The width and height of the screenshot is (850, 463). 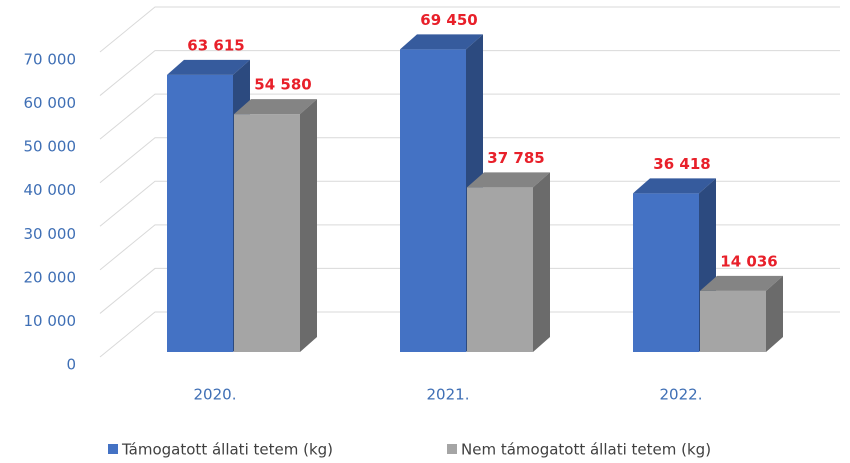 I want to click on y-tick-label: 20 000, so click(x=50, y=277).